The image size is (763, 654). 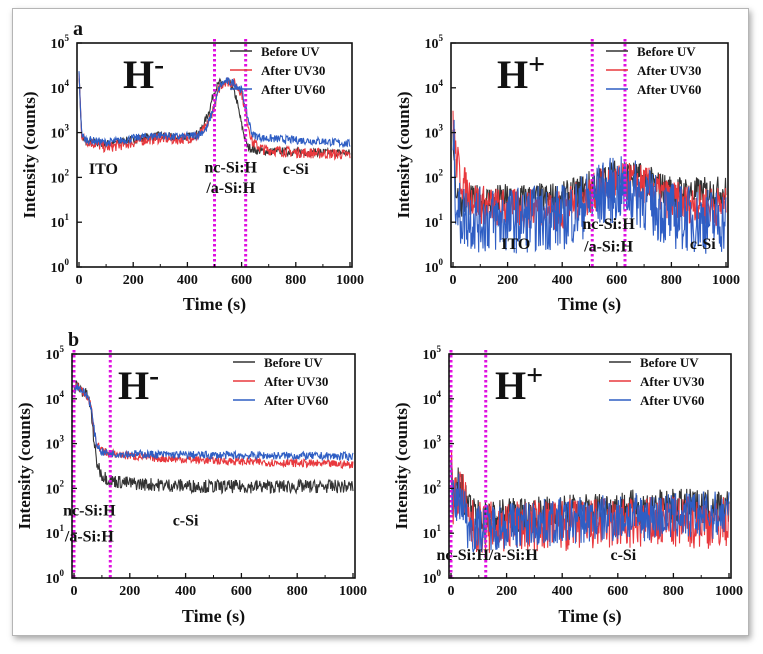 What do you see at coordinates (590, 502) in the screenshot?
I see `series-line-after-uv30` at bounding box center [590, 502].